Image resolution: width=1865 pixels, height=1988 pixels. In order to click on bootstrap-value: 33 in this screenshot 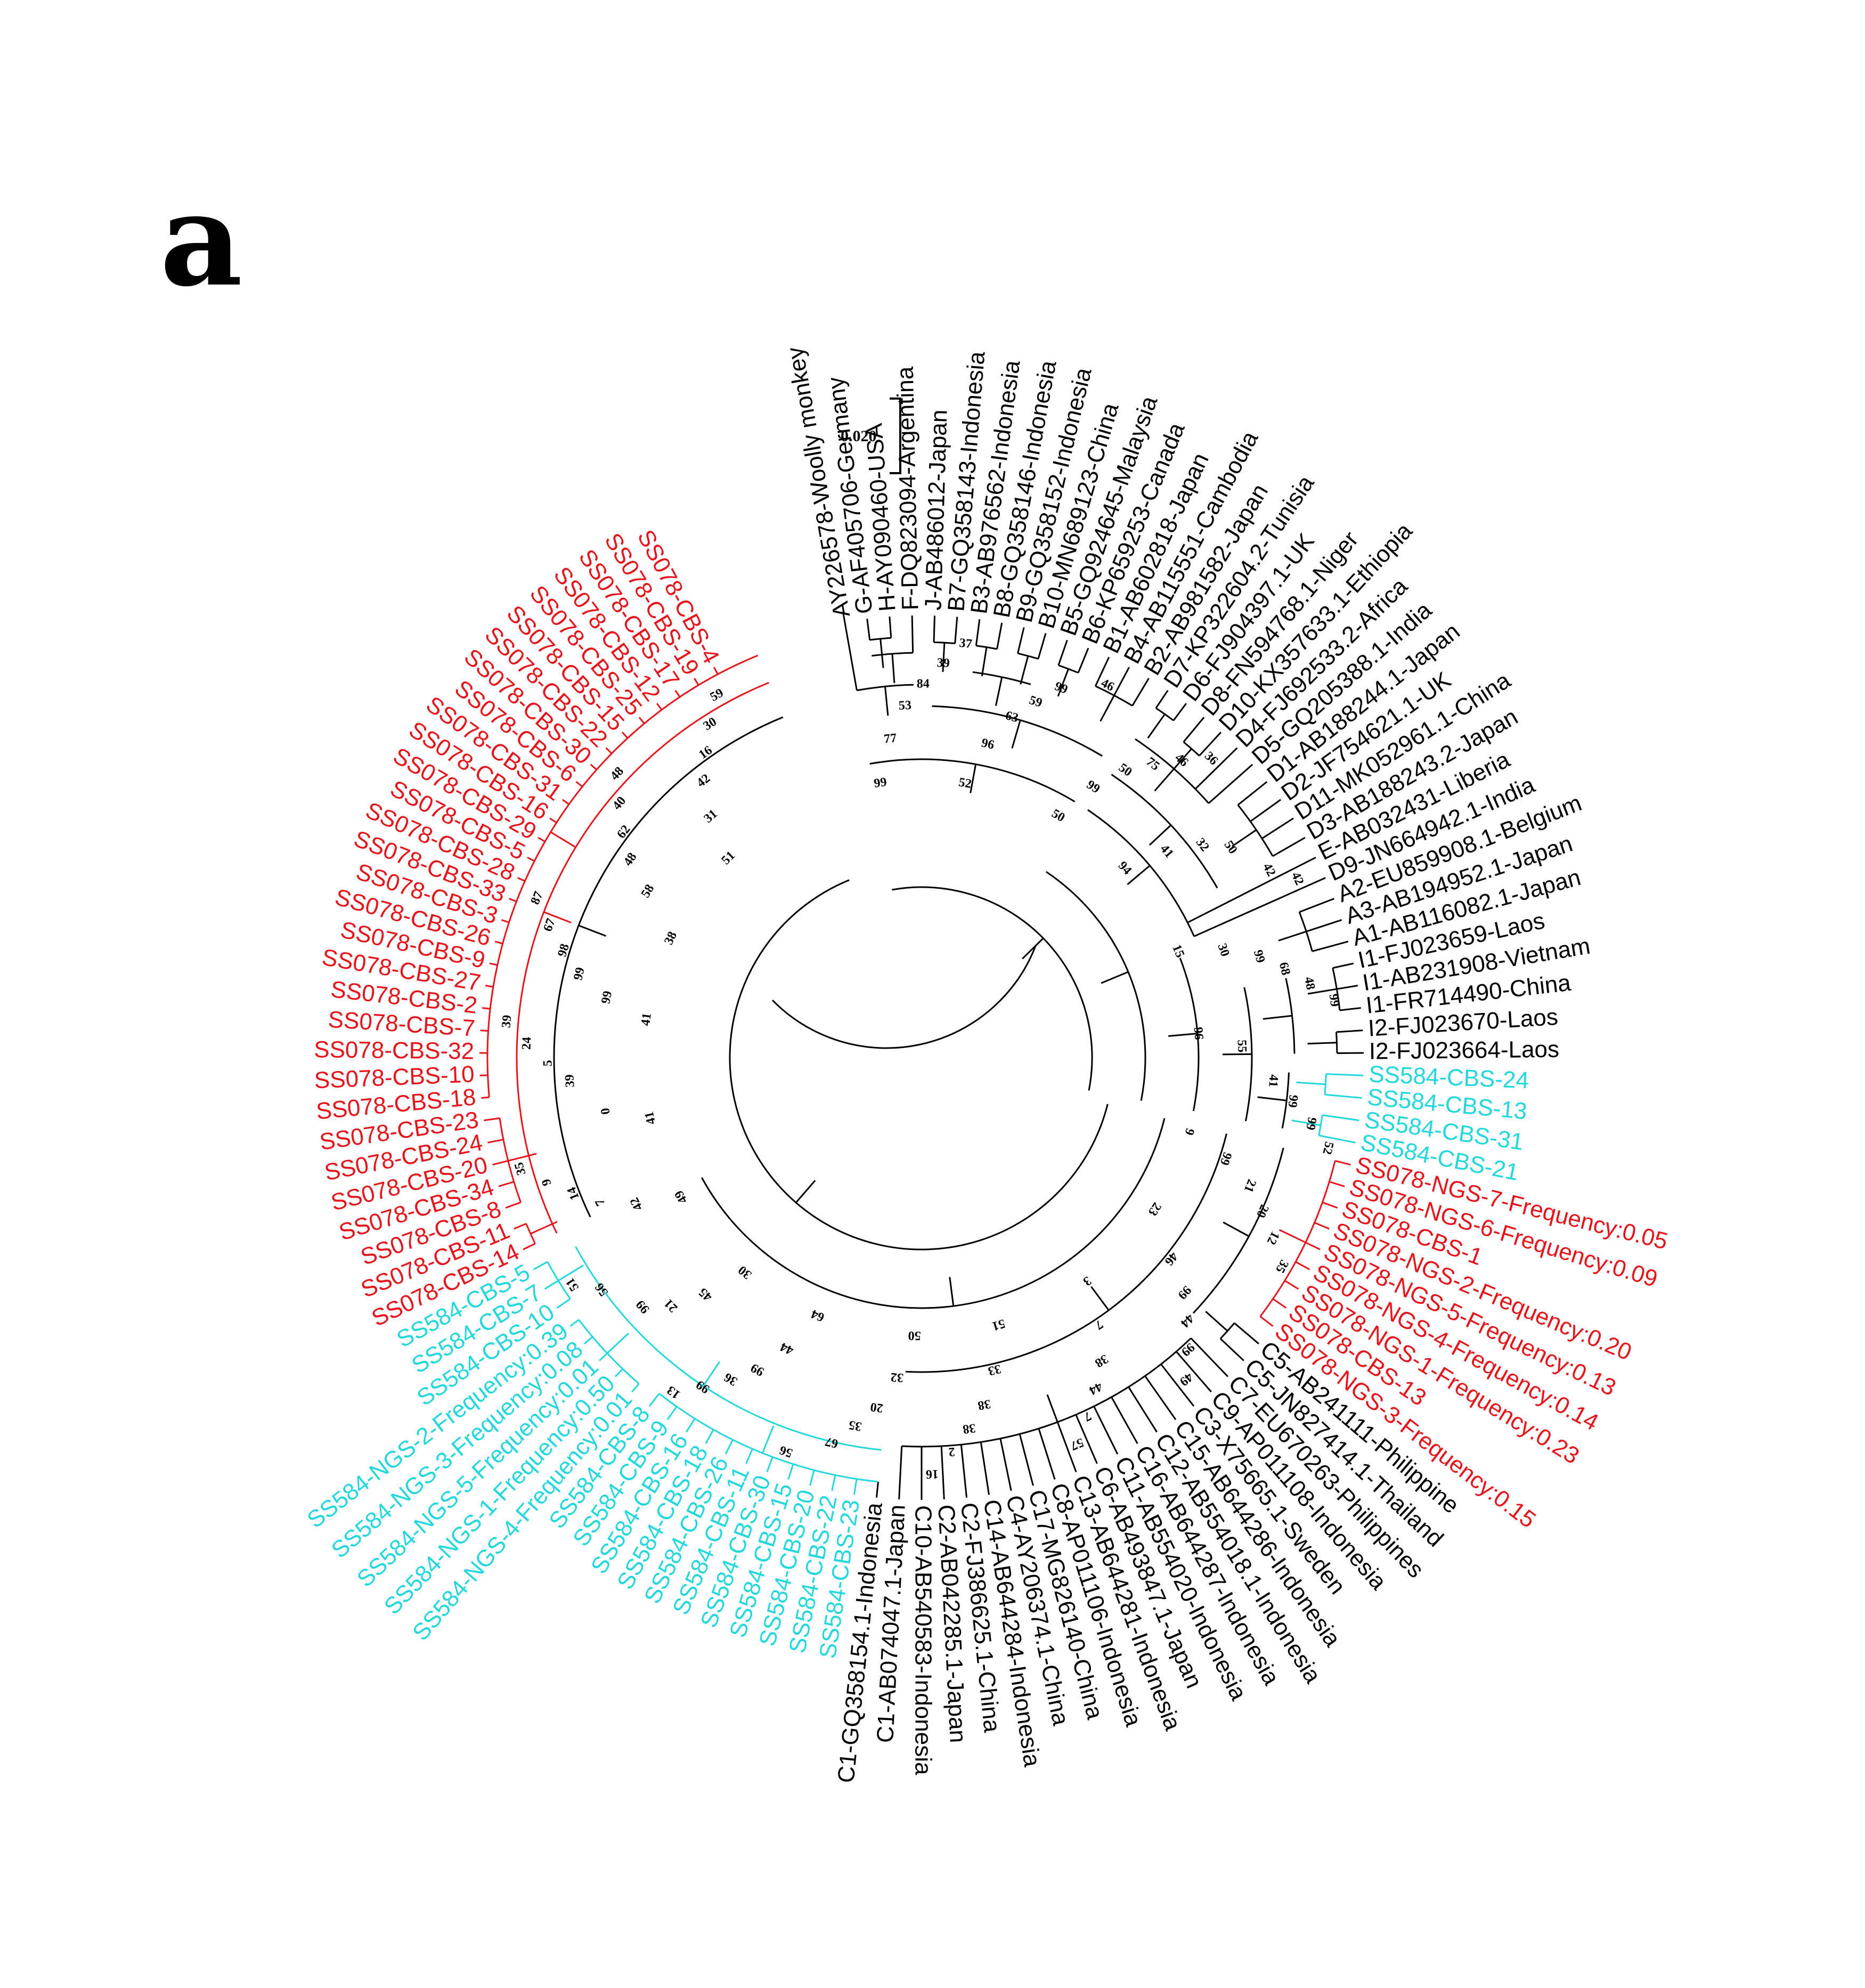, I will do `click(994, 1369)`.